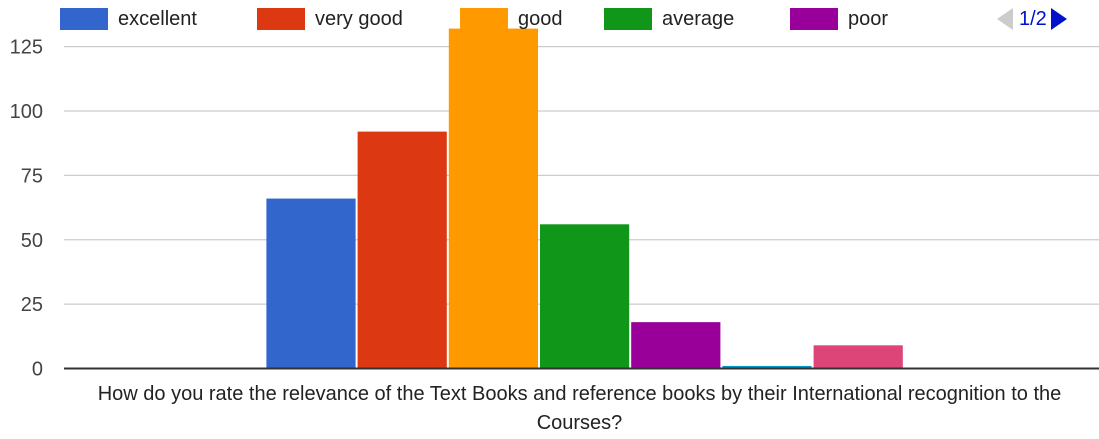  What do you see at coordinates (157, 18) in the screenshot?
I see `legend-label: excellent` at bounding box center [157, 18].